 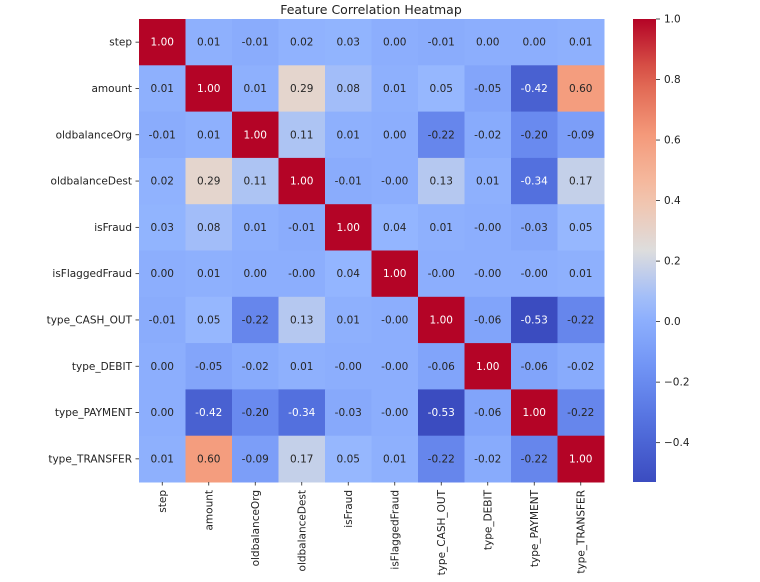 What do you see at coordinates (488, 519) in the screenshot?
I see `x-tick-label: type_DEBIT` at bounding box center [488, 519].